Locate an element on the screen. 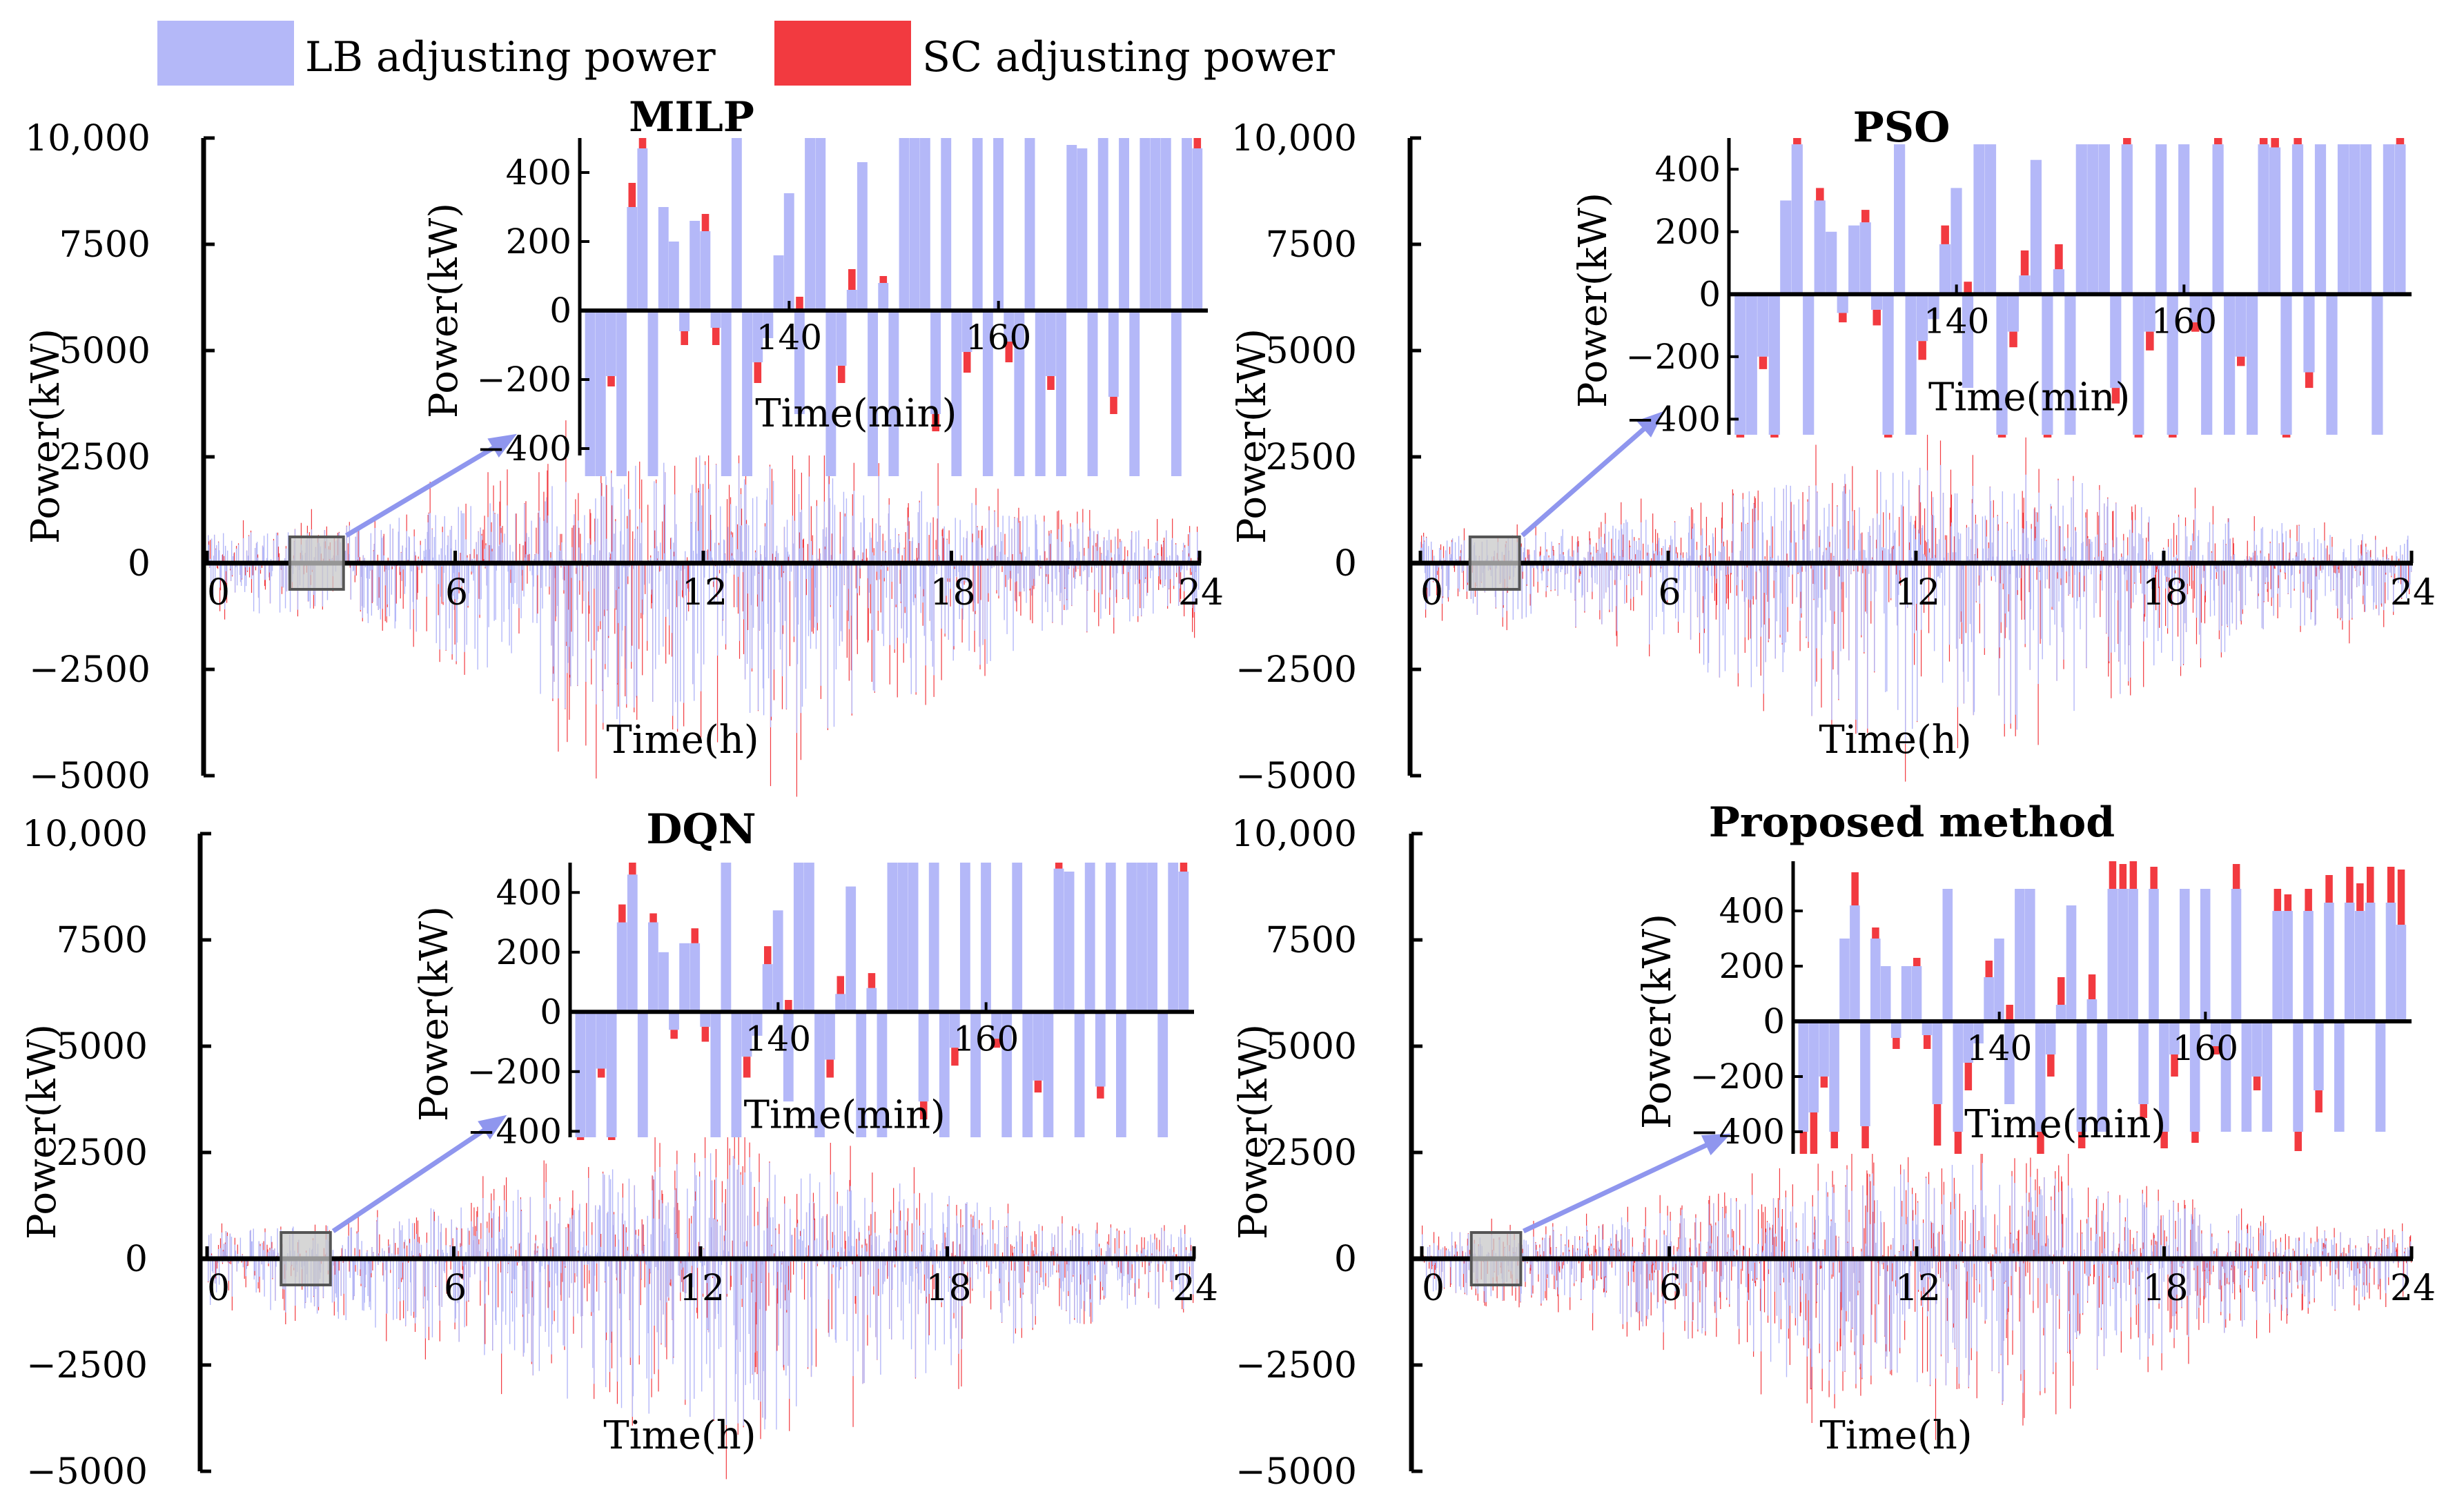  main-bars is located at coordinates (1916, 597).